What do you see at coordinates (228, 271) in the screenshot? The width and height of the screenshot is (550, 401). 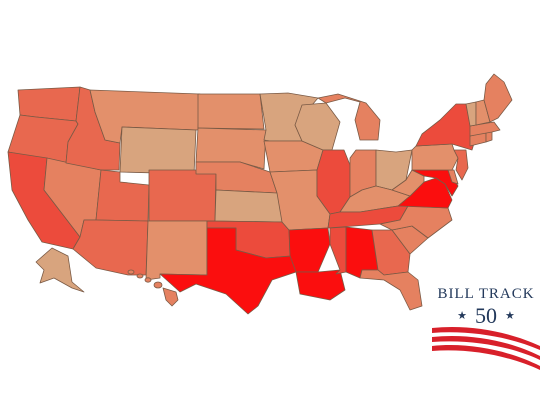 I see `state-texas` at bounding box center [228, 271].